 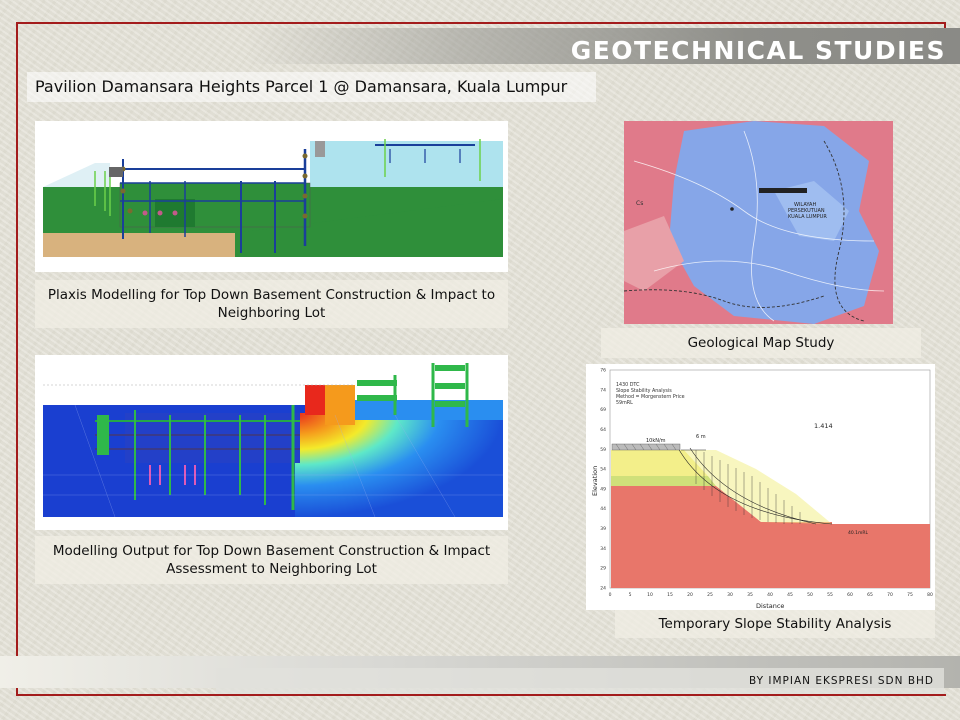 What do you see at coordinates (850, 595) in the screenshot?
I see `slope-x-tick-label: 60` at bounding box center [850, 595].